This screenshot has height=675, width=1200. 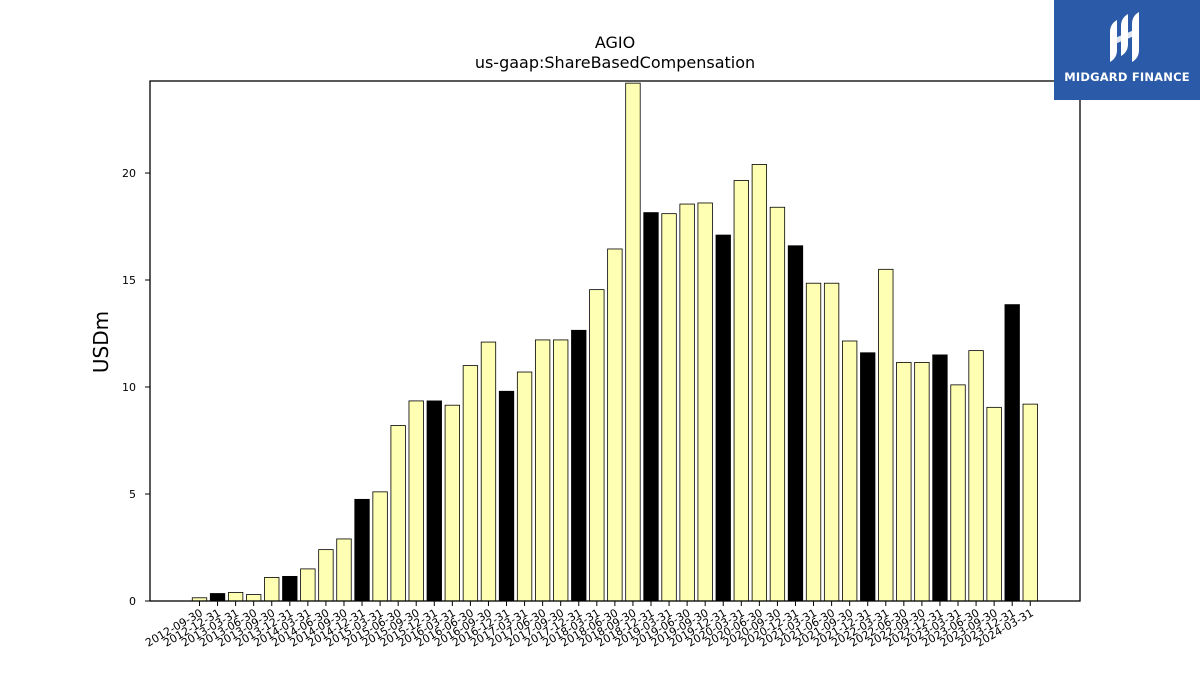 I want to click on y-axis: 0 5 10 15 20, so click(x=136, y=387).